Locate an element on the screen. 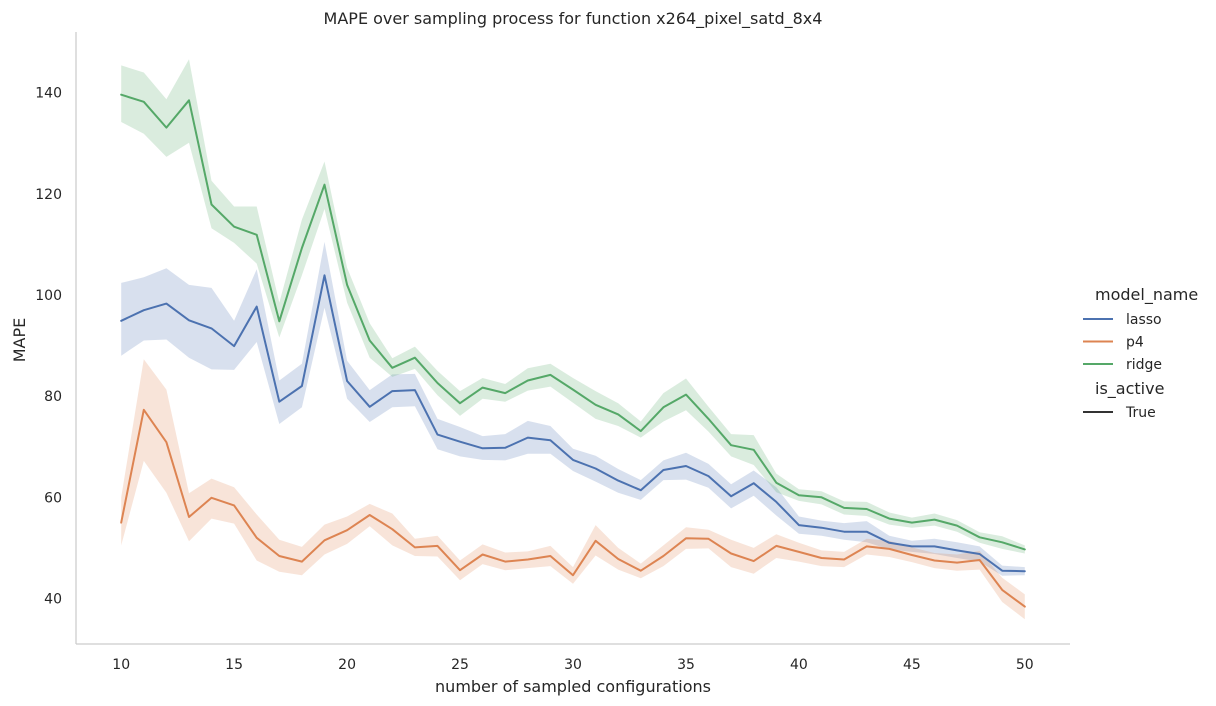  x-axis-ticks: 10 15 20 25 30 35 40 45 50 is located at coordinates (572, 665).